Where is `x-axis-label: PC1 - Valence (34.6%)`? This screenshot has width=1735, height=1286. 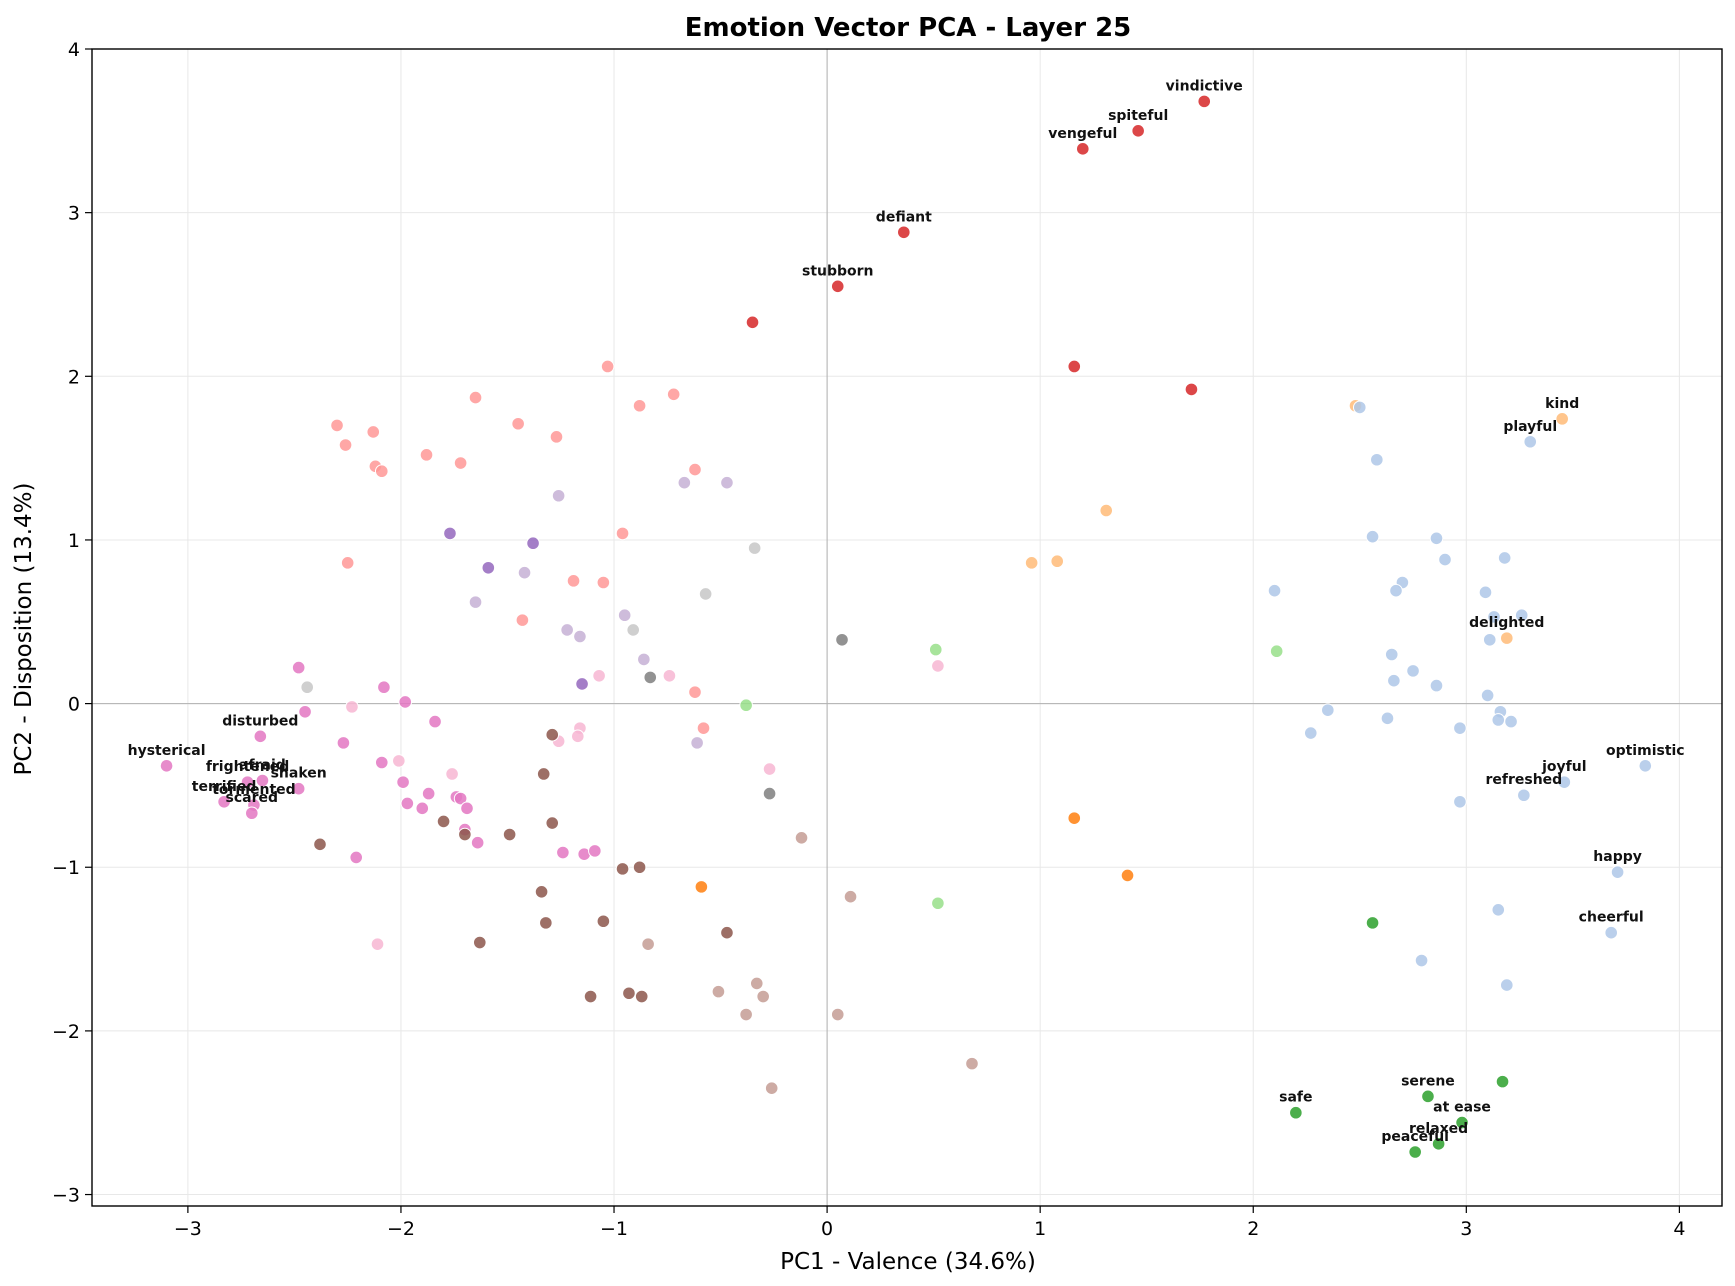
x-axis-label: PC1 - Valence (34.6%) is located at coordinates (908, 1262).